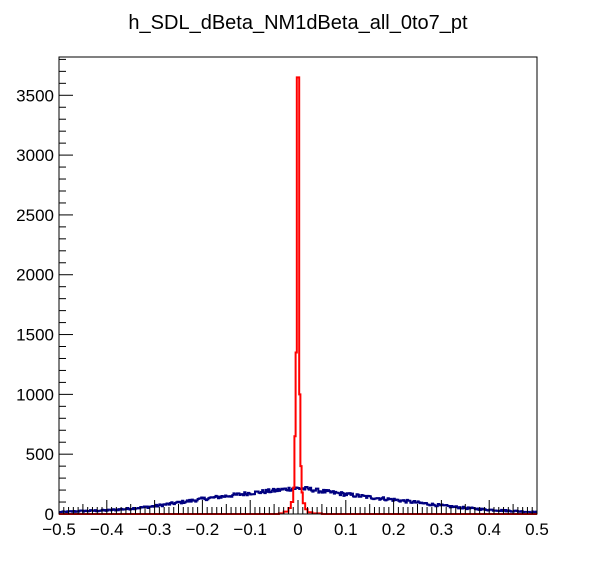 The width and height of the screenshot is (596, 572). What do you see at coordinates (297, 529) in the screenshot?
I see `x-tick-label: 0` at bounding box center [297, 529].